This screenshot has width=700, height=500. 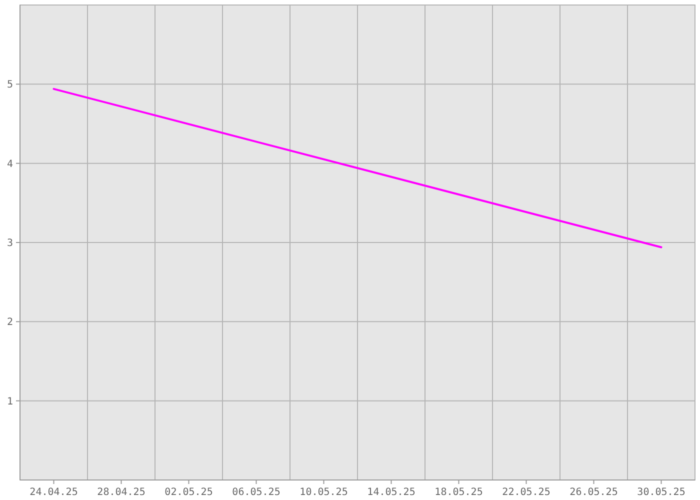 I want to click on x-tick-label: 22.05.25, so click(x=526, y=492).